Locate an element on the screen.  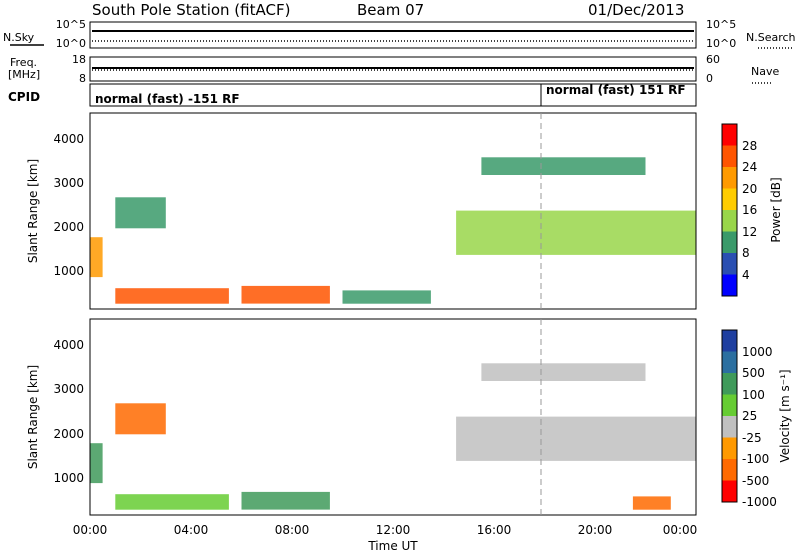
power-cb-tick-16: 16 is located at coordinates (749, 210).